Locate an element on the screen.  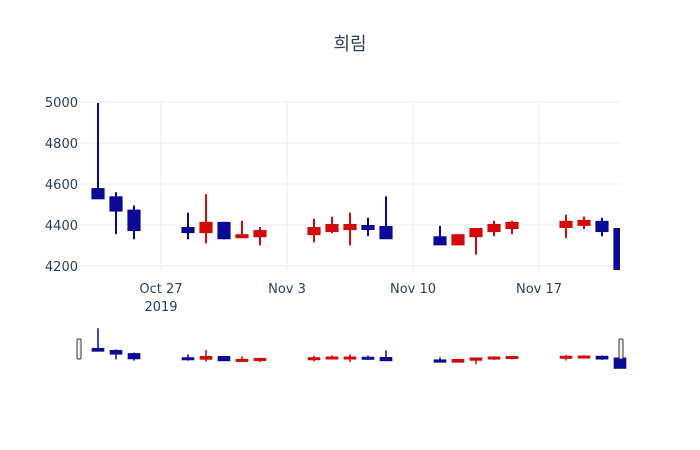
range-slider is located at coordinates (351, 348).